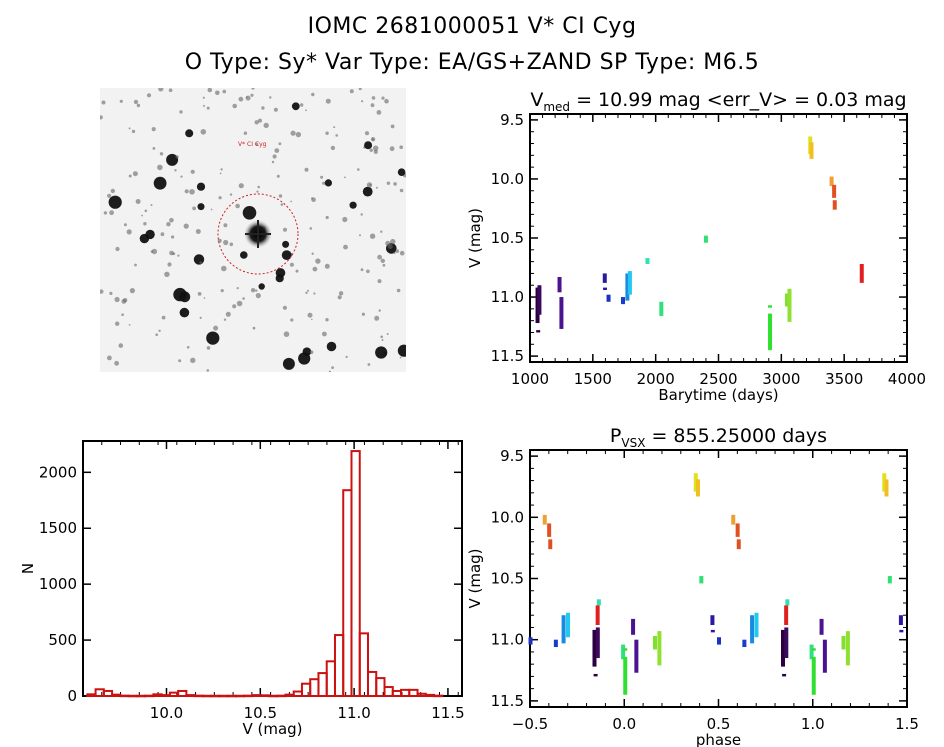  Describe the element at coordinates (166, 713) in the screenshot. I see `x-tick-label: 10.0` at that location.